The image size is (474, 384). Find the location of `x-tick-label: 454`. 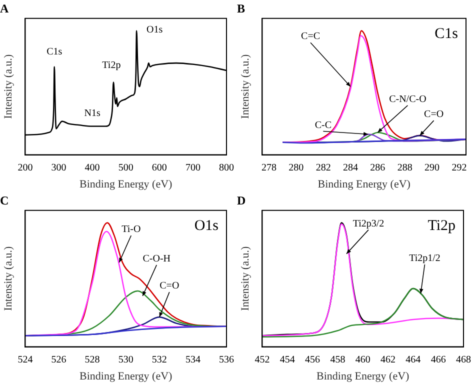

x-tick-label: 454 is located at coordinates (287, 360).